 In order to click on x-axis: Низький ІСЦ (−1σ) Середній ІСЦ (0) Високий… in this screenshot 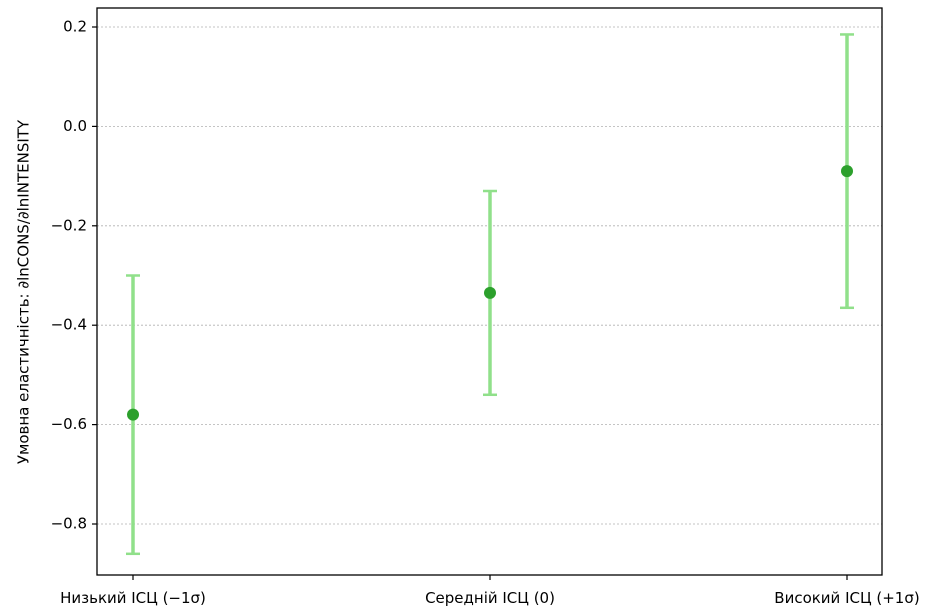, I will do `click(490, 591)`.